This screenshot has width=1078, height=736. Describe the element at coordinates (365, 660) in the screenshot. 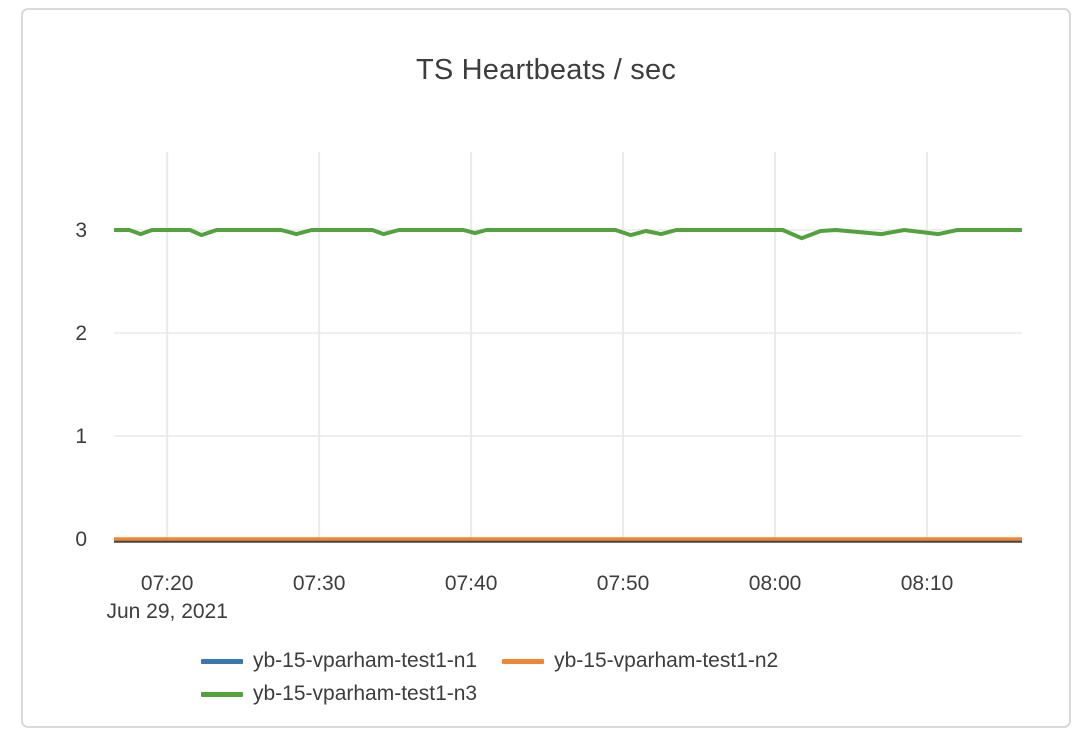

I see `legend-label: yb-15-vparham-test1-n1` at that location.